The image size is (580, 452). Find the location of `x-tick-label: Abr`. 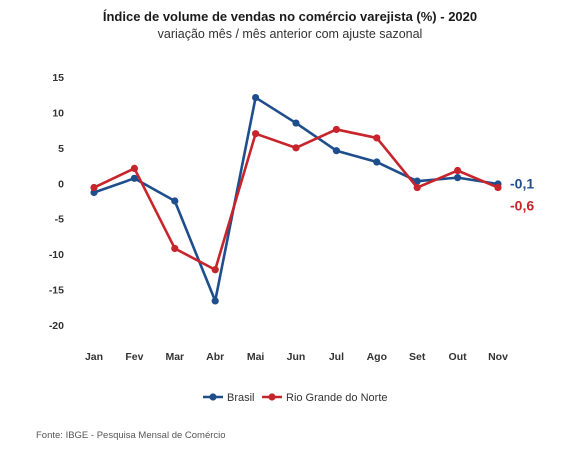

x-tick-label: Abr is located at coordinates (215, 357).